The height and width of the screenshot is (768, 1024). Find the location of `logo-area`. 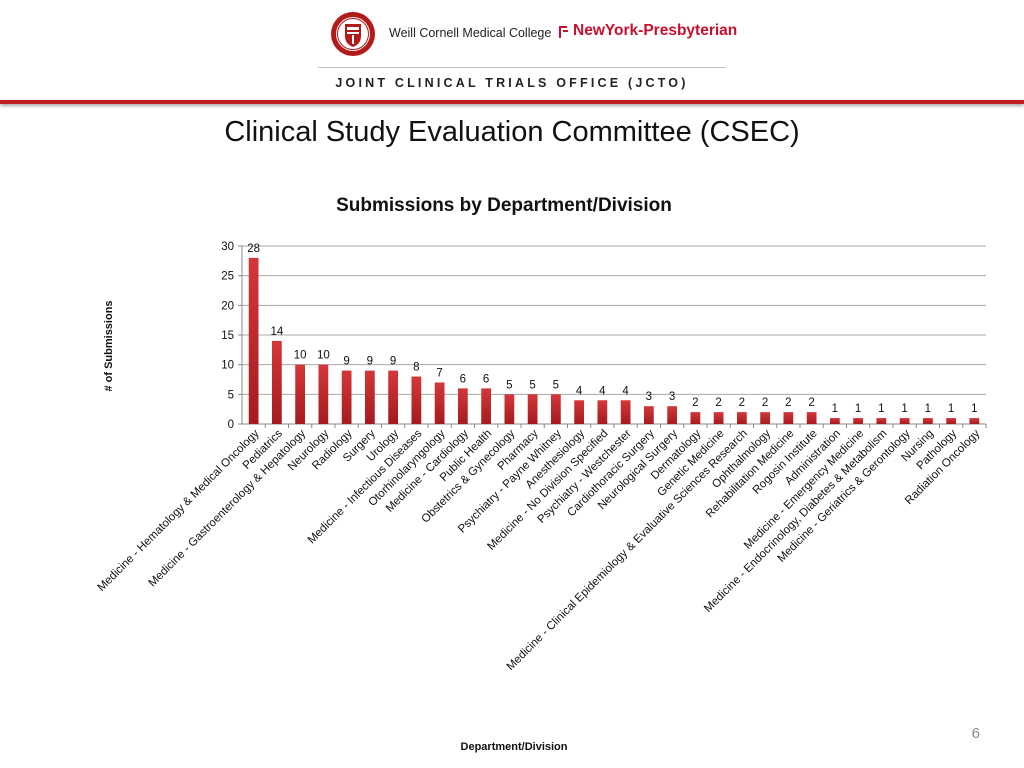

logo-area is located at coordinates (353, 34).